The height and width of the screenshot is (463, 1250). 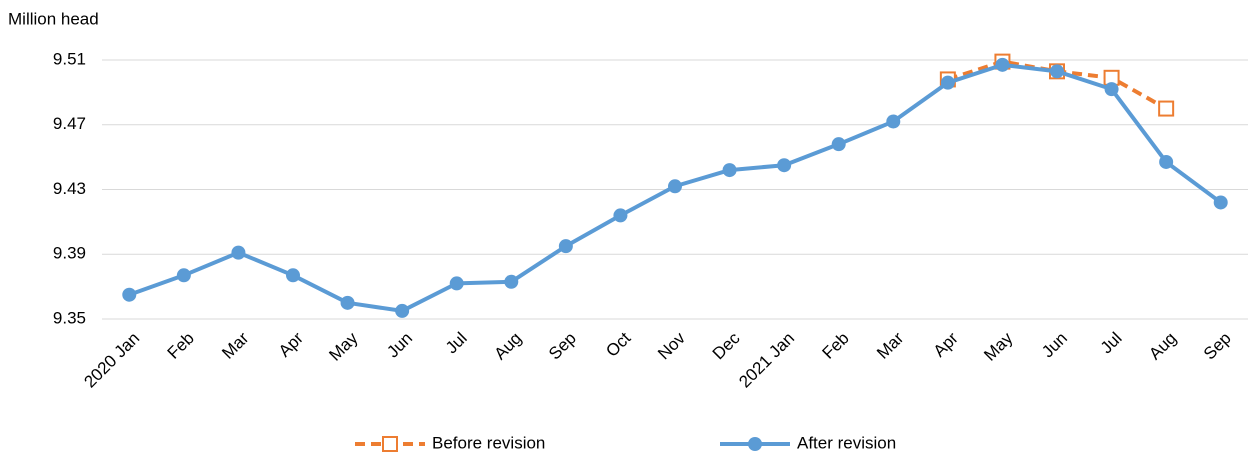 I want to click on legend-label: Before revision, so click(x=488, y=442).